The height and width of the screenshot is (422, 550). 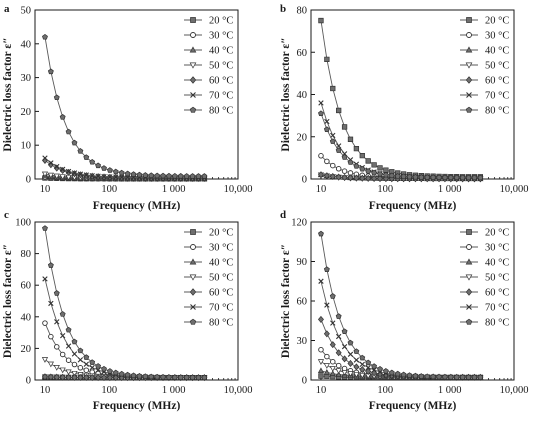 I want to click on legend-label: 20 °C, so click(x=221, y=233).